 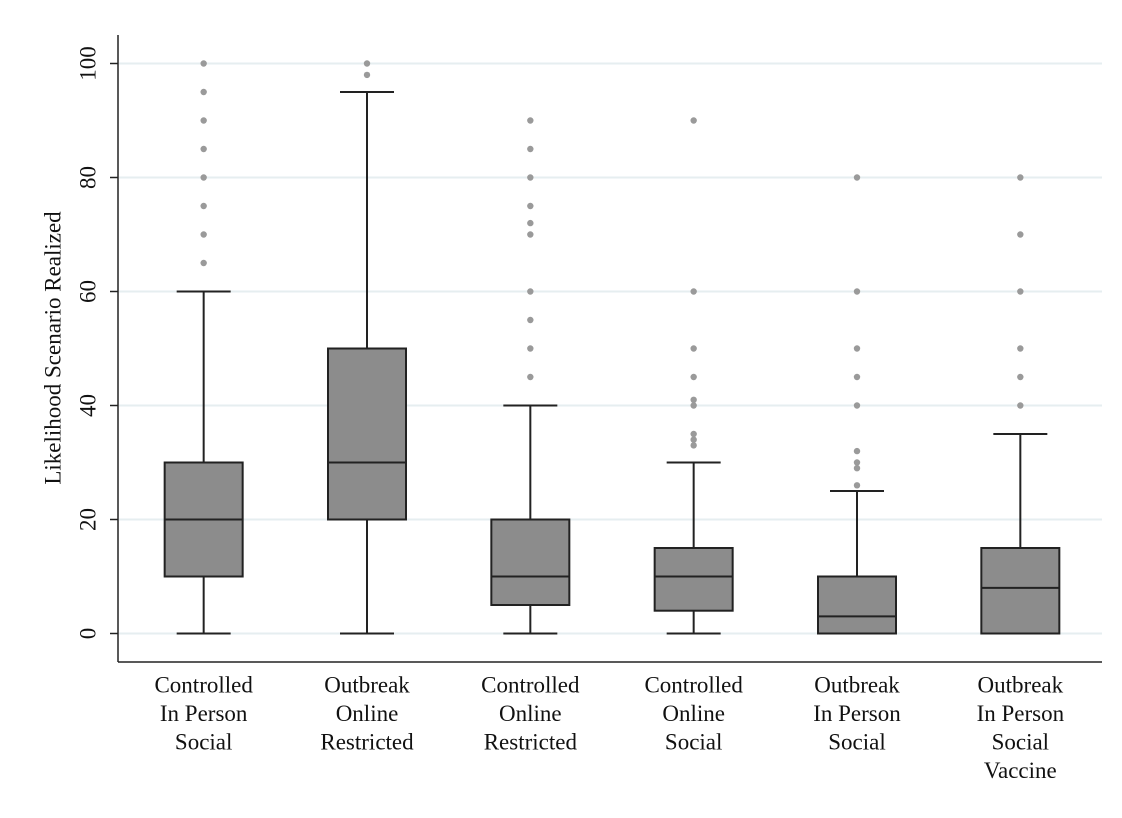 What do you see at coordinates (87, 291) in the screenshot?
I see `y-tick-label: 60` at bounding box center [87, 291].